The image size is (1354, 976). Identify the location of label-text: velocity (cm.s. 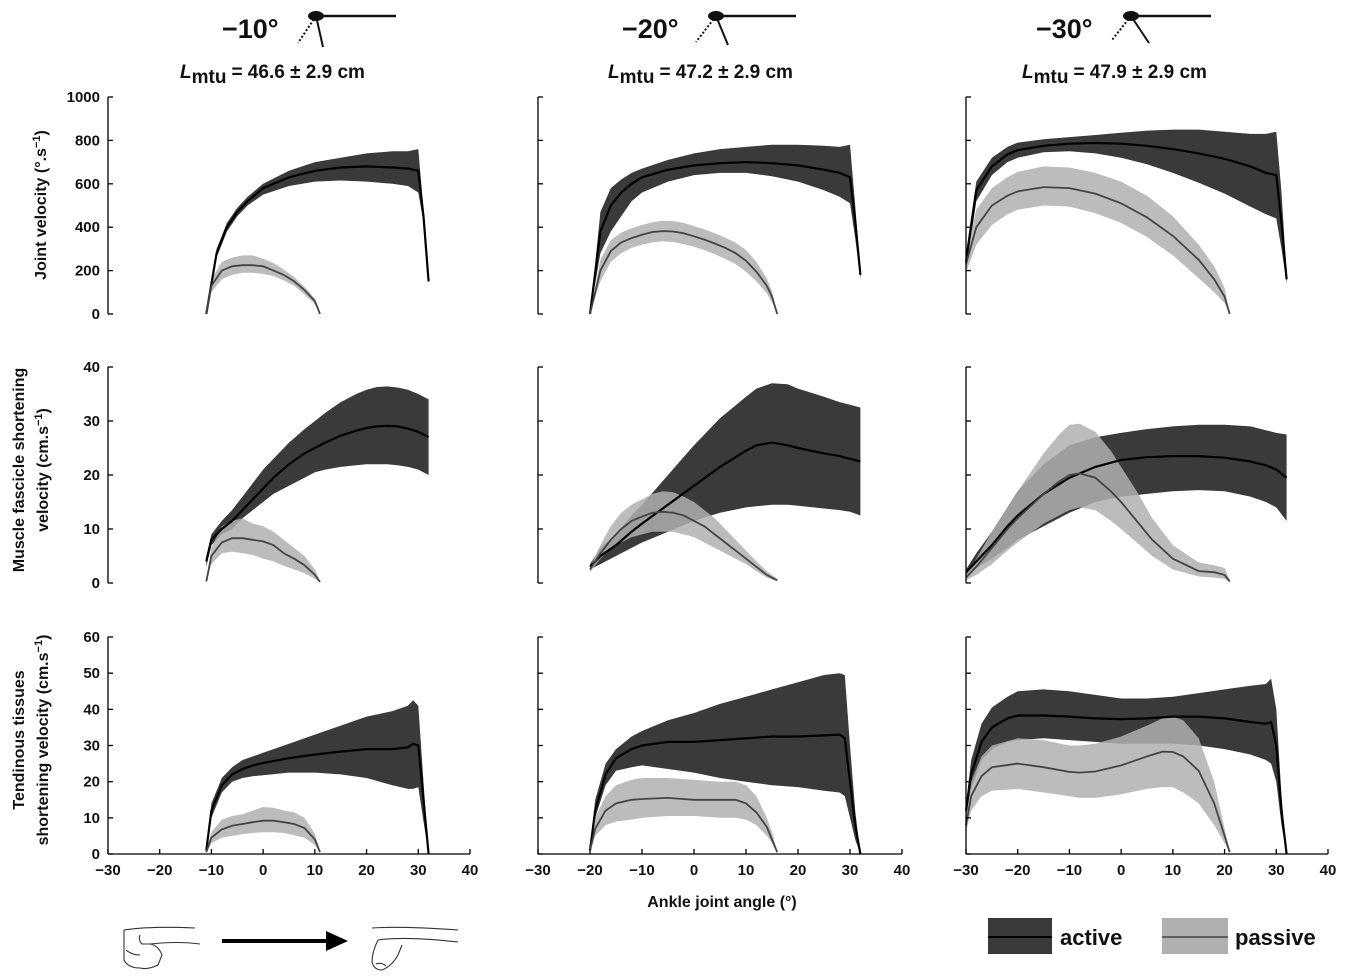
(43, 479).